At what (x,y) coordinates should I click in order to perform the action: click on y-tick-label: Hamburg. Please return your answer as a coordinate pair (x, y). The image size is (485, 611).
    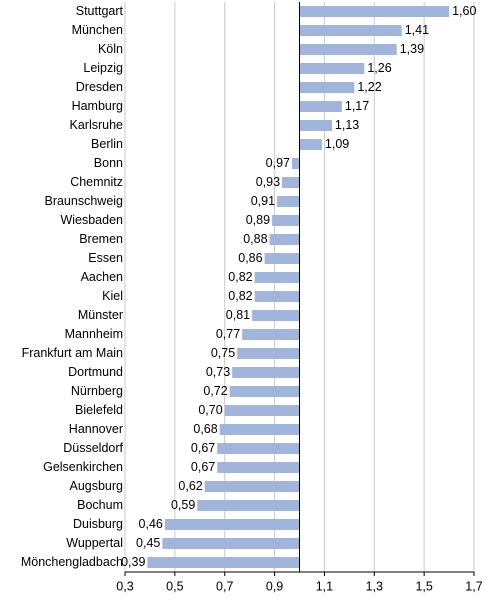
    Looking at the image, I should click on (97, 106).